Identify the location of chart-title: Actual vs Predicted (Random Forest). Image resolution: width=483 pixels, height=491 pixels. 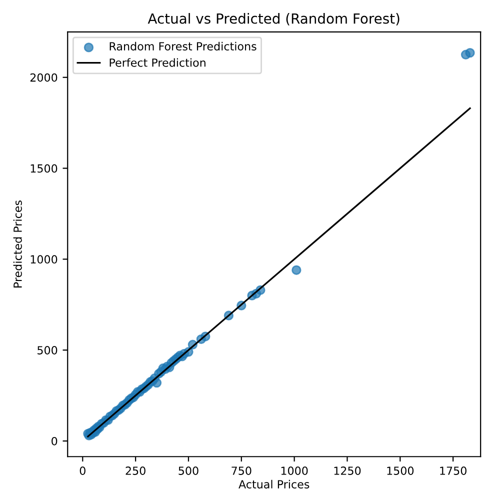
(274, 19).